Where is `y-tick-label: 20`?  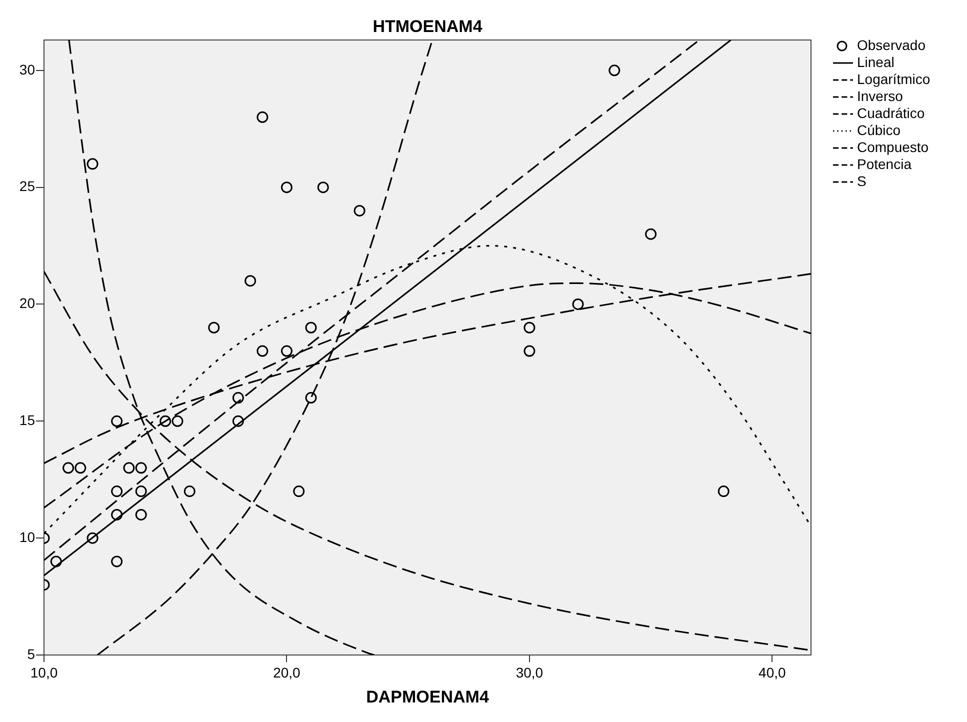
y-tick-label: 20 is located at coordinates (27, 303).